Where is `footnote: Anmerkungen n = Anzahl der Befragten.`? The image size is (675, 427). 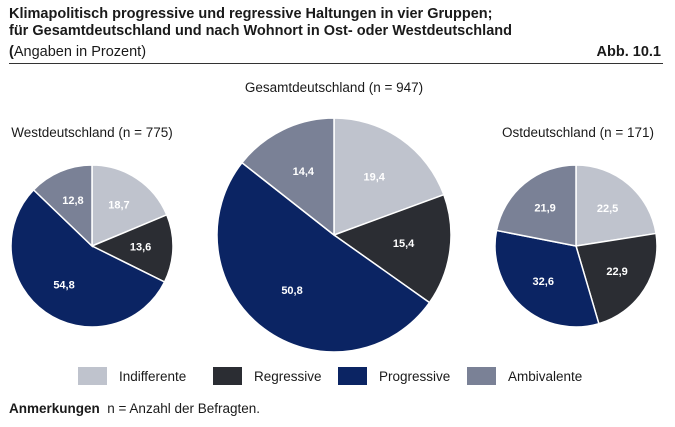
footnote: Anmerkungen n = Anzahl der Befragten. is located at coordinates (134, 409).